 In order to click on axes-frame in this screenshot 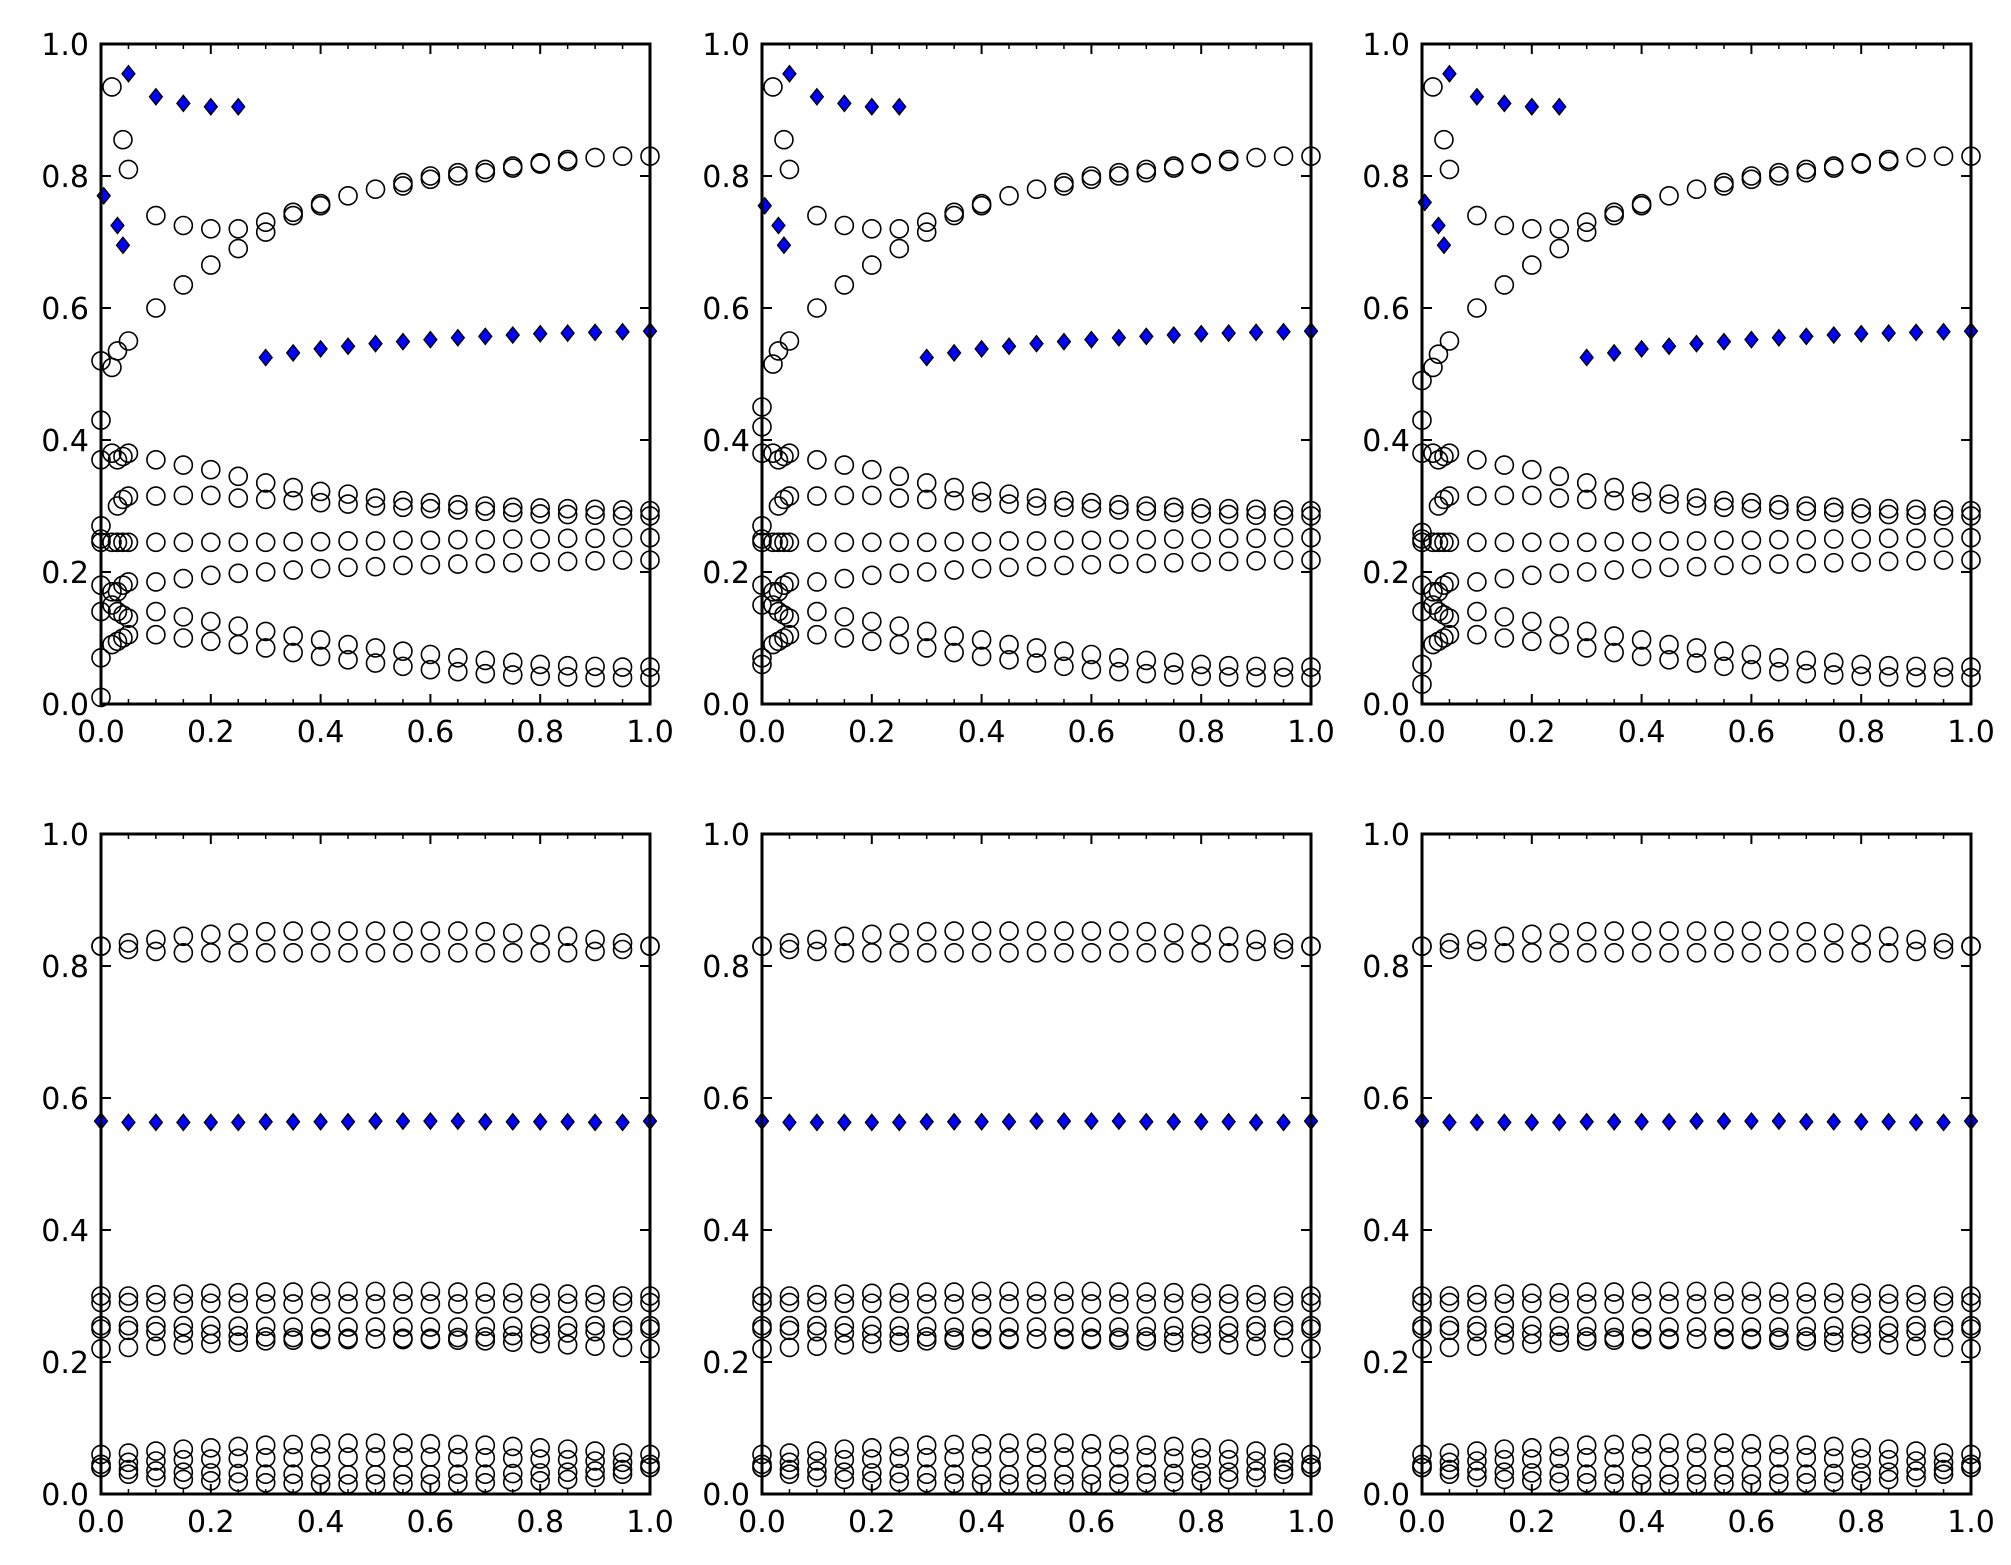, I will do `click(1036, 374)`.